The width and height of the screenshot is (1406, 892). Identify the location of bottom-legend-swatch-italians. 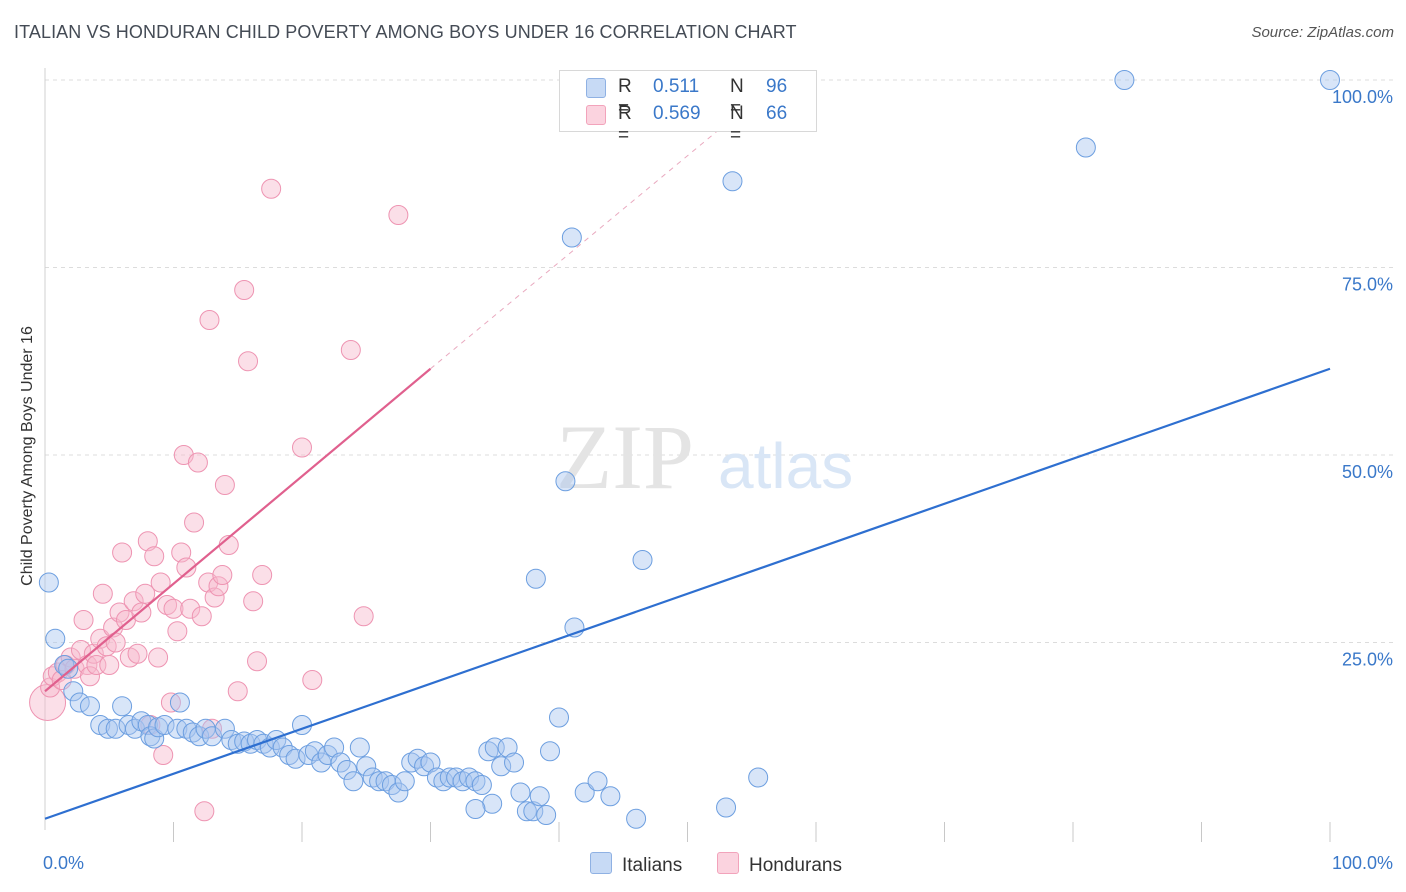
(601, 863).